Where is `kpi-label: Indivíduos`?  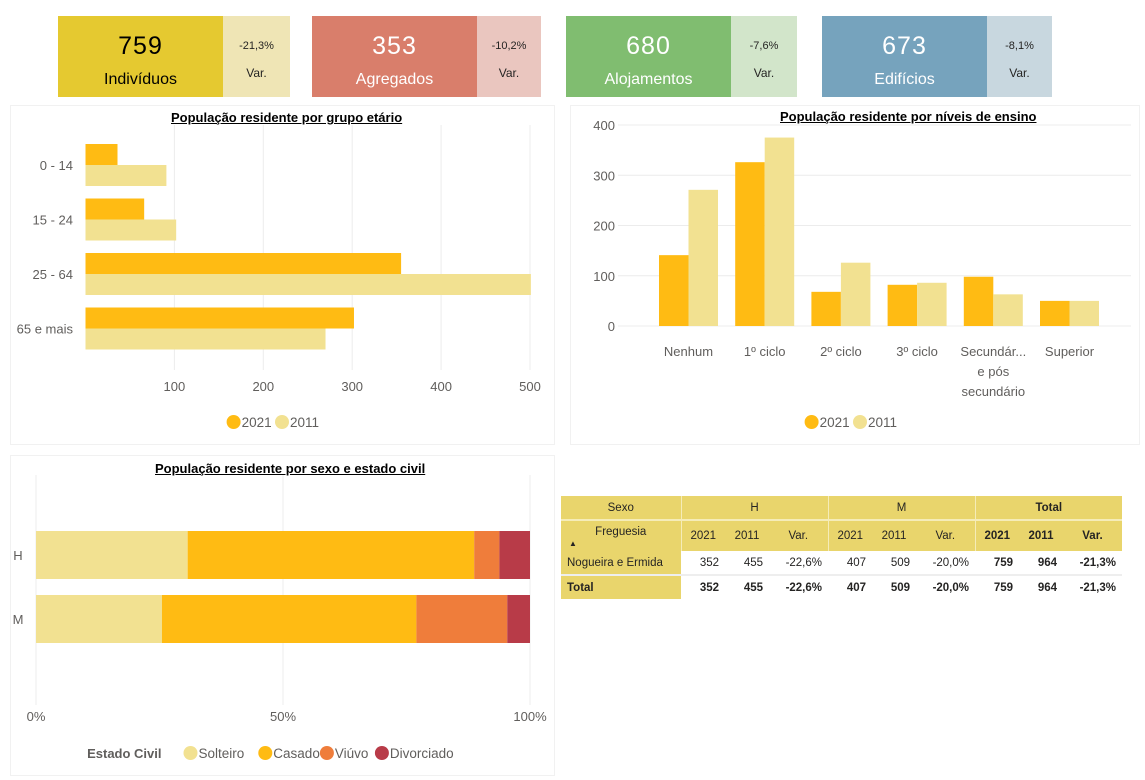
kpi-label: Indivíduos is located at coordinates (140, 79).